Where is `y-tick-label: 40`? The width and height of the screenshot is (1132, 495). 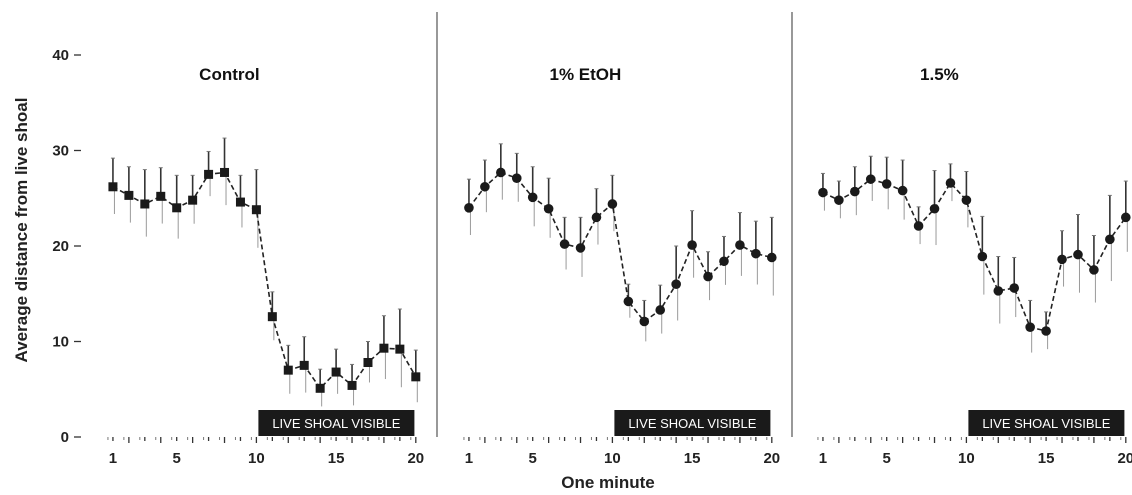
y-tick-label: 40 is located at coordinates (60, 55).